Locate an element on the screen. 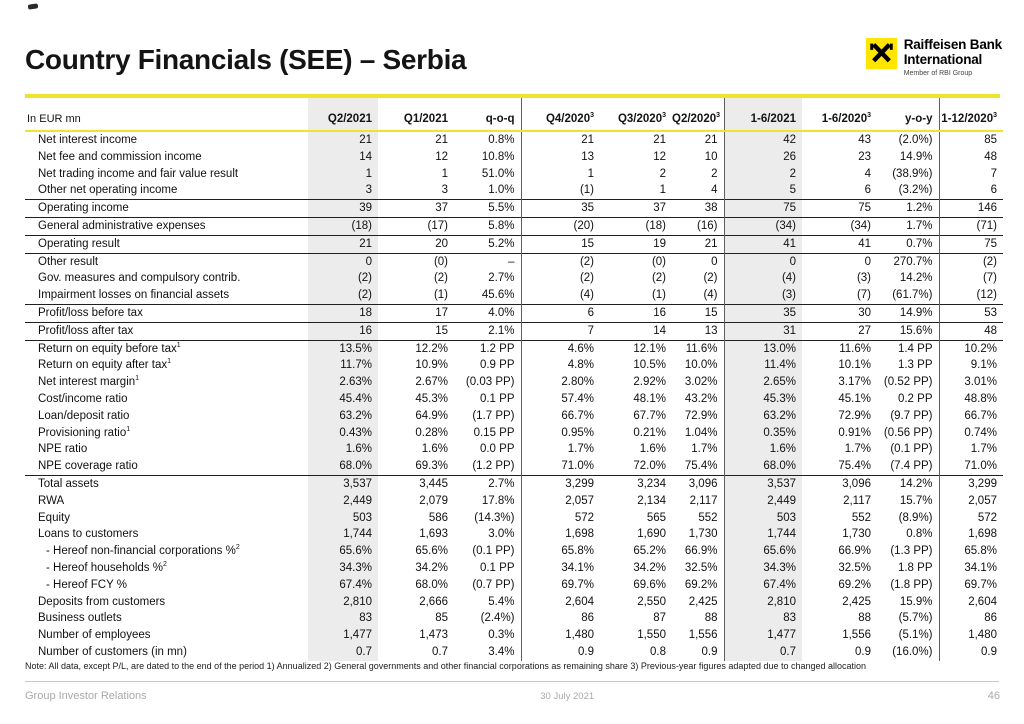  gable-cross-icon is located at coordinates (881, 53).